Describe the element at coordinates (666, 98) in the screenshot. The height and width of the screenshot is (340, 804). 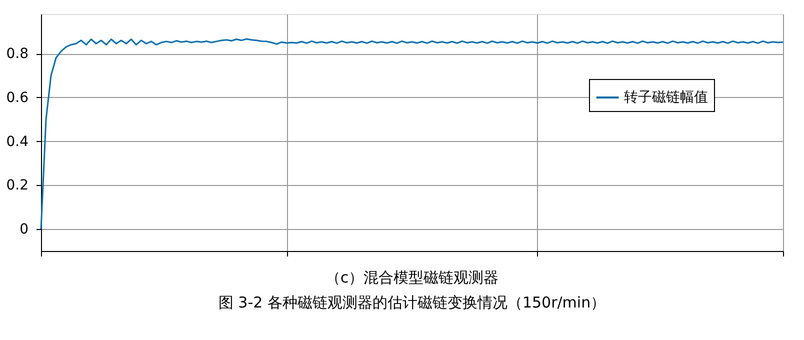
I see `legend-label: 转子磁链幅值` at that location.